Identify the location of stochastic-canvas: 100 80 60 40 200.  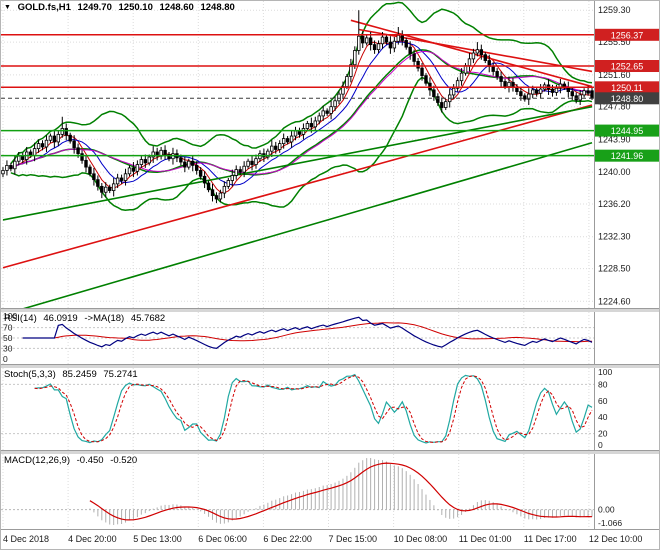
(330, 409).